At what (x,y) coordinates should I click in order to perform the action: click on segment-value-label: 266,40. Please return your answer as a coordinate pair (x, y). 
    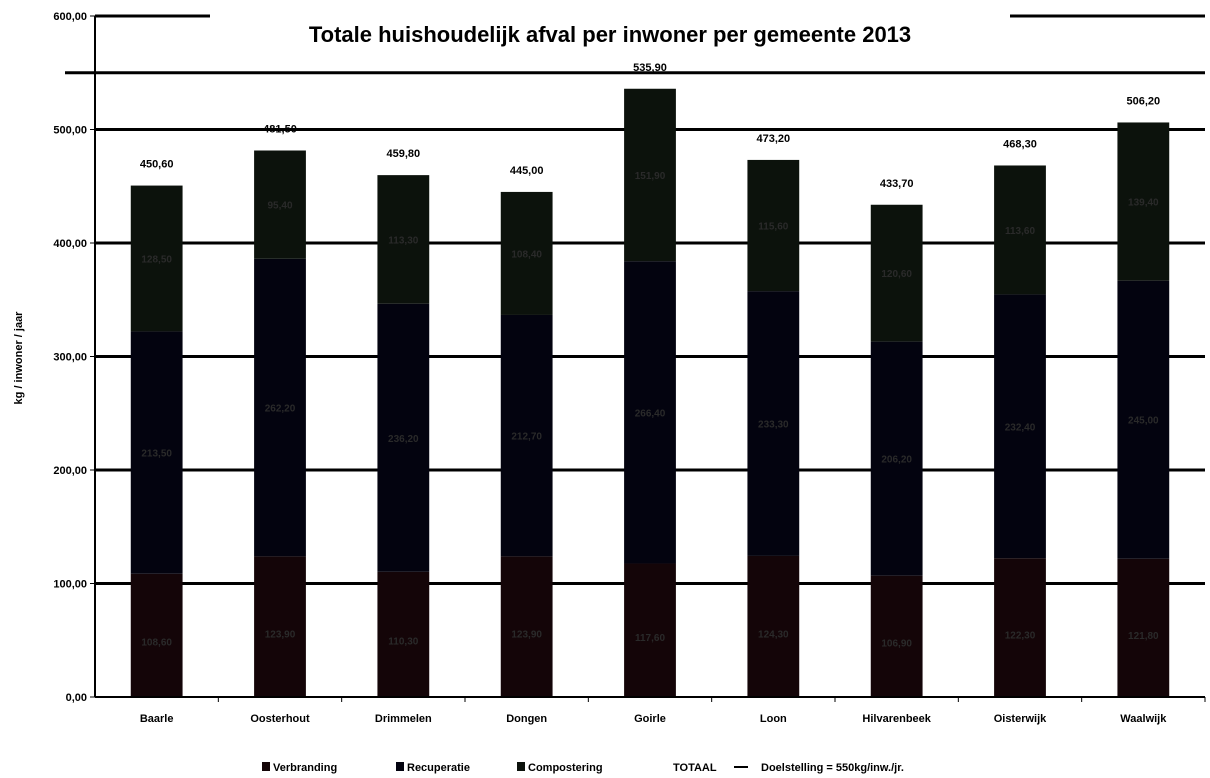
    Looking at the image, I should click on (650, 413).